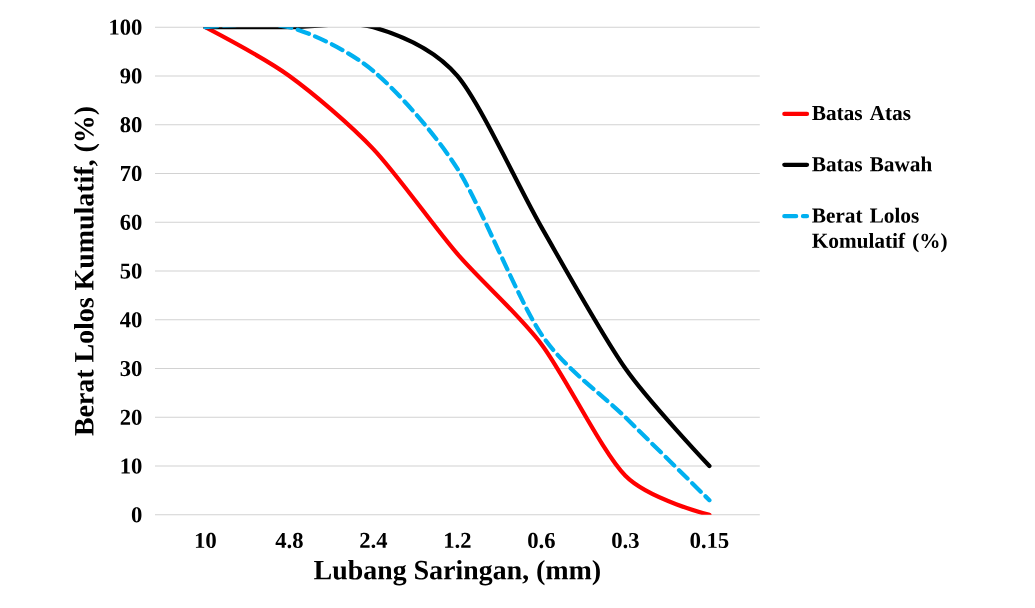 This screenshot has height=608, width=1035. Describe the element at coordinates (131, 466) in the screenshot. I see `y-tick-label: 10` at that location.